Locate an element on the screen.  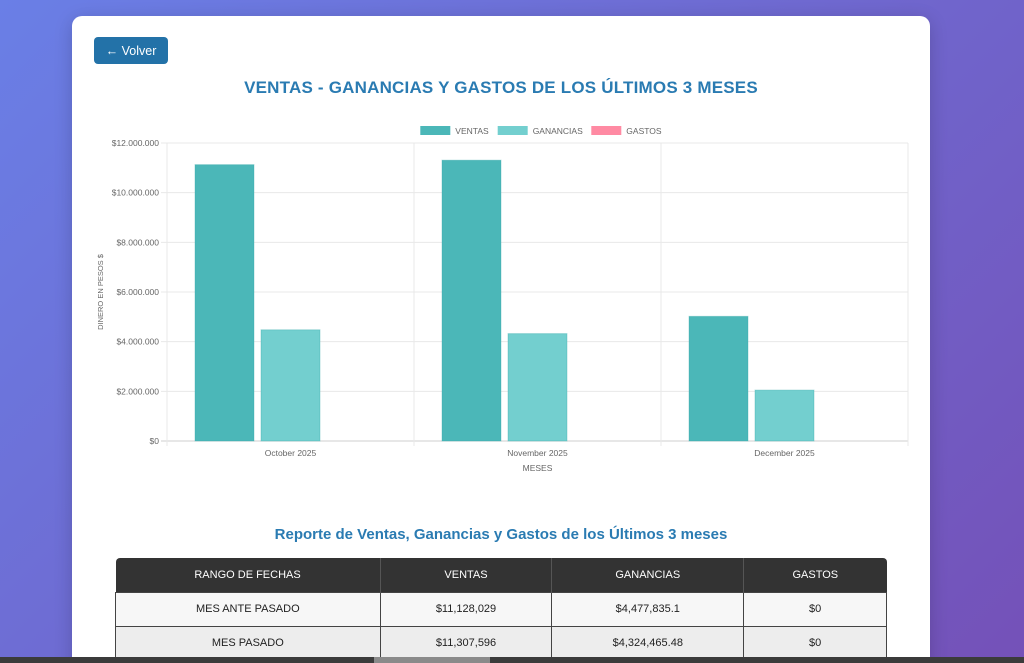
y-axis-title: DINERO EN PESOS $ is located at coordinates (100, 291).